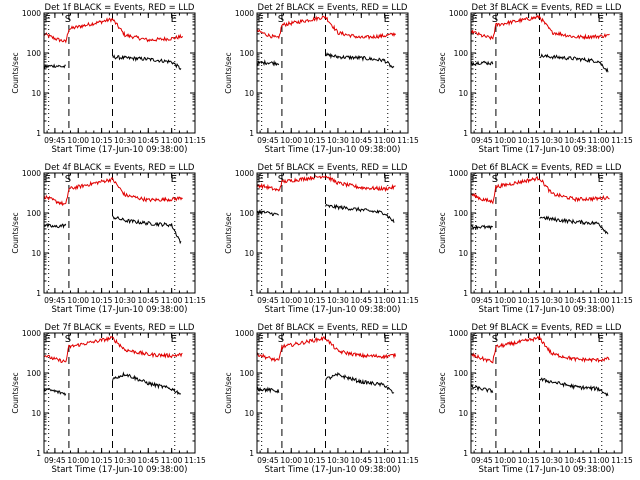  What do you see at coordinates (120, 168) in the screenshot?
I see `panel-title: Det 4f BLACK = Events, RED = LLD` at bounding box center [120, 168].